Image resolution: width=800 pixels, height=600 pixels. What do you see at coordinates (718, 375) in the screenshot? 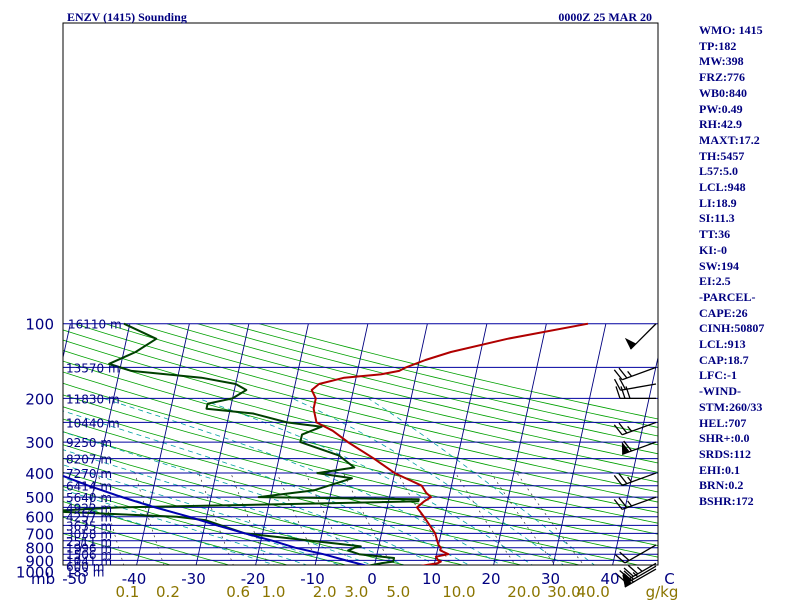
I see `index-item: LFC:-1` at bounding box center [718, 375].